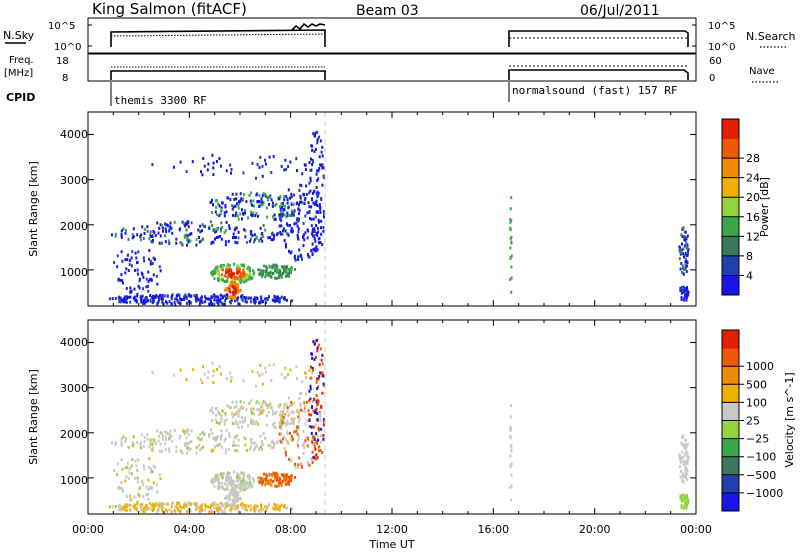 This screenshot has width=800, height=558. Describe the element at coordinates (764, 207) in the screenshot. I see `power-colorbar-label: Power [dB]` at that location.